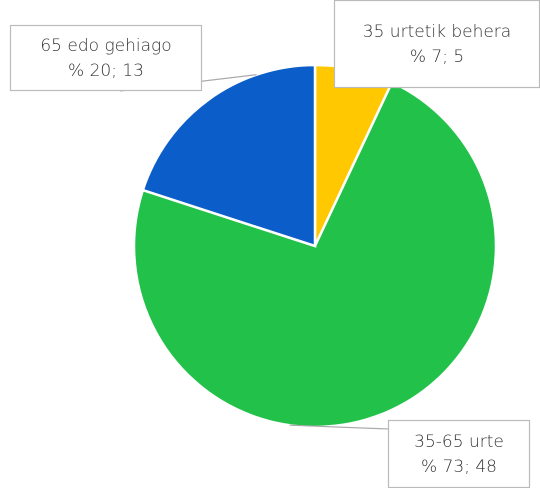 The image size is (540, 488). What do you see at coordinates (229, 155) in the screenshot?
I see `pie-slice` at bounding box center [229, 155].